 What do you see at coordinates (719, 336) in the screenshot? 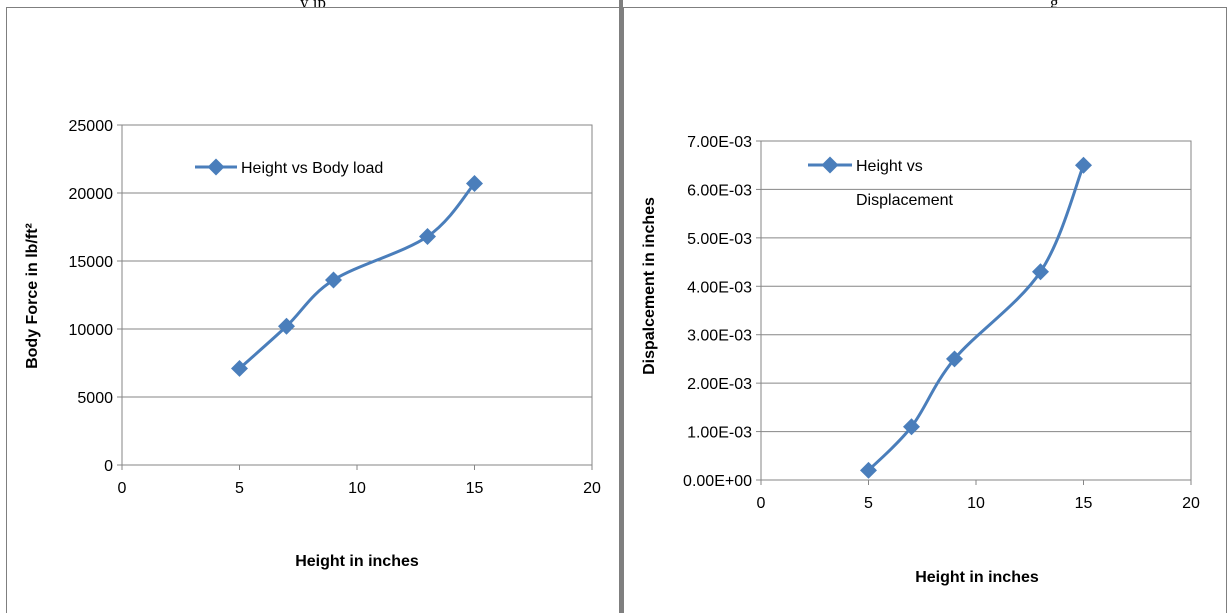
I see `chart2-y-tick-label: 3.00E-03` at bounding box center [719, 336].